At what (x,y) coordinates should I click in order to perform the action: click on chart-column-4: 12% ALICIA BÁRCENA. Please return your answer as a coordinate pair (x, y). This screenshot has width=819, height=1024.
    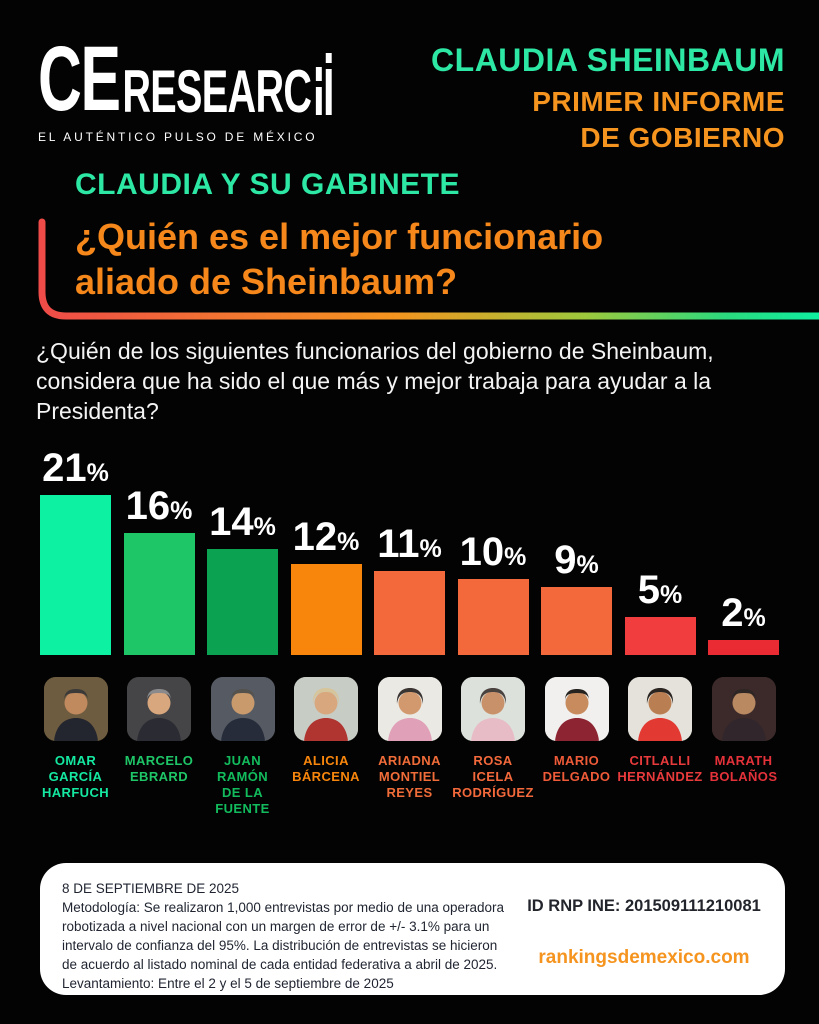
    Looking at the image, I should click on (326, 632).